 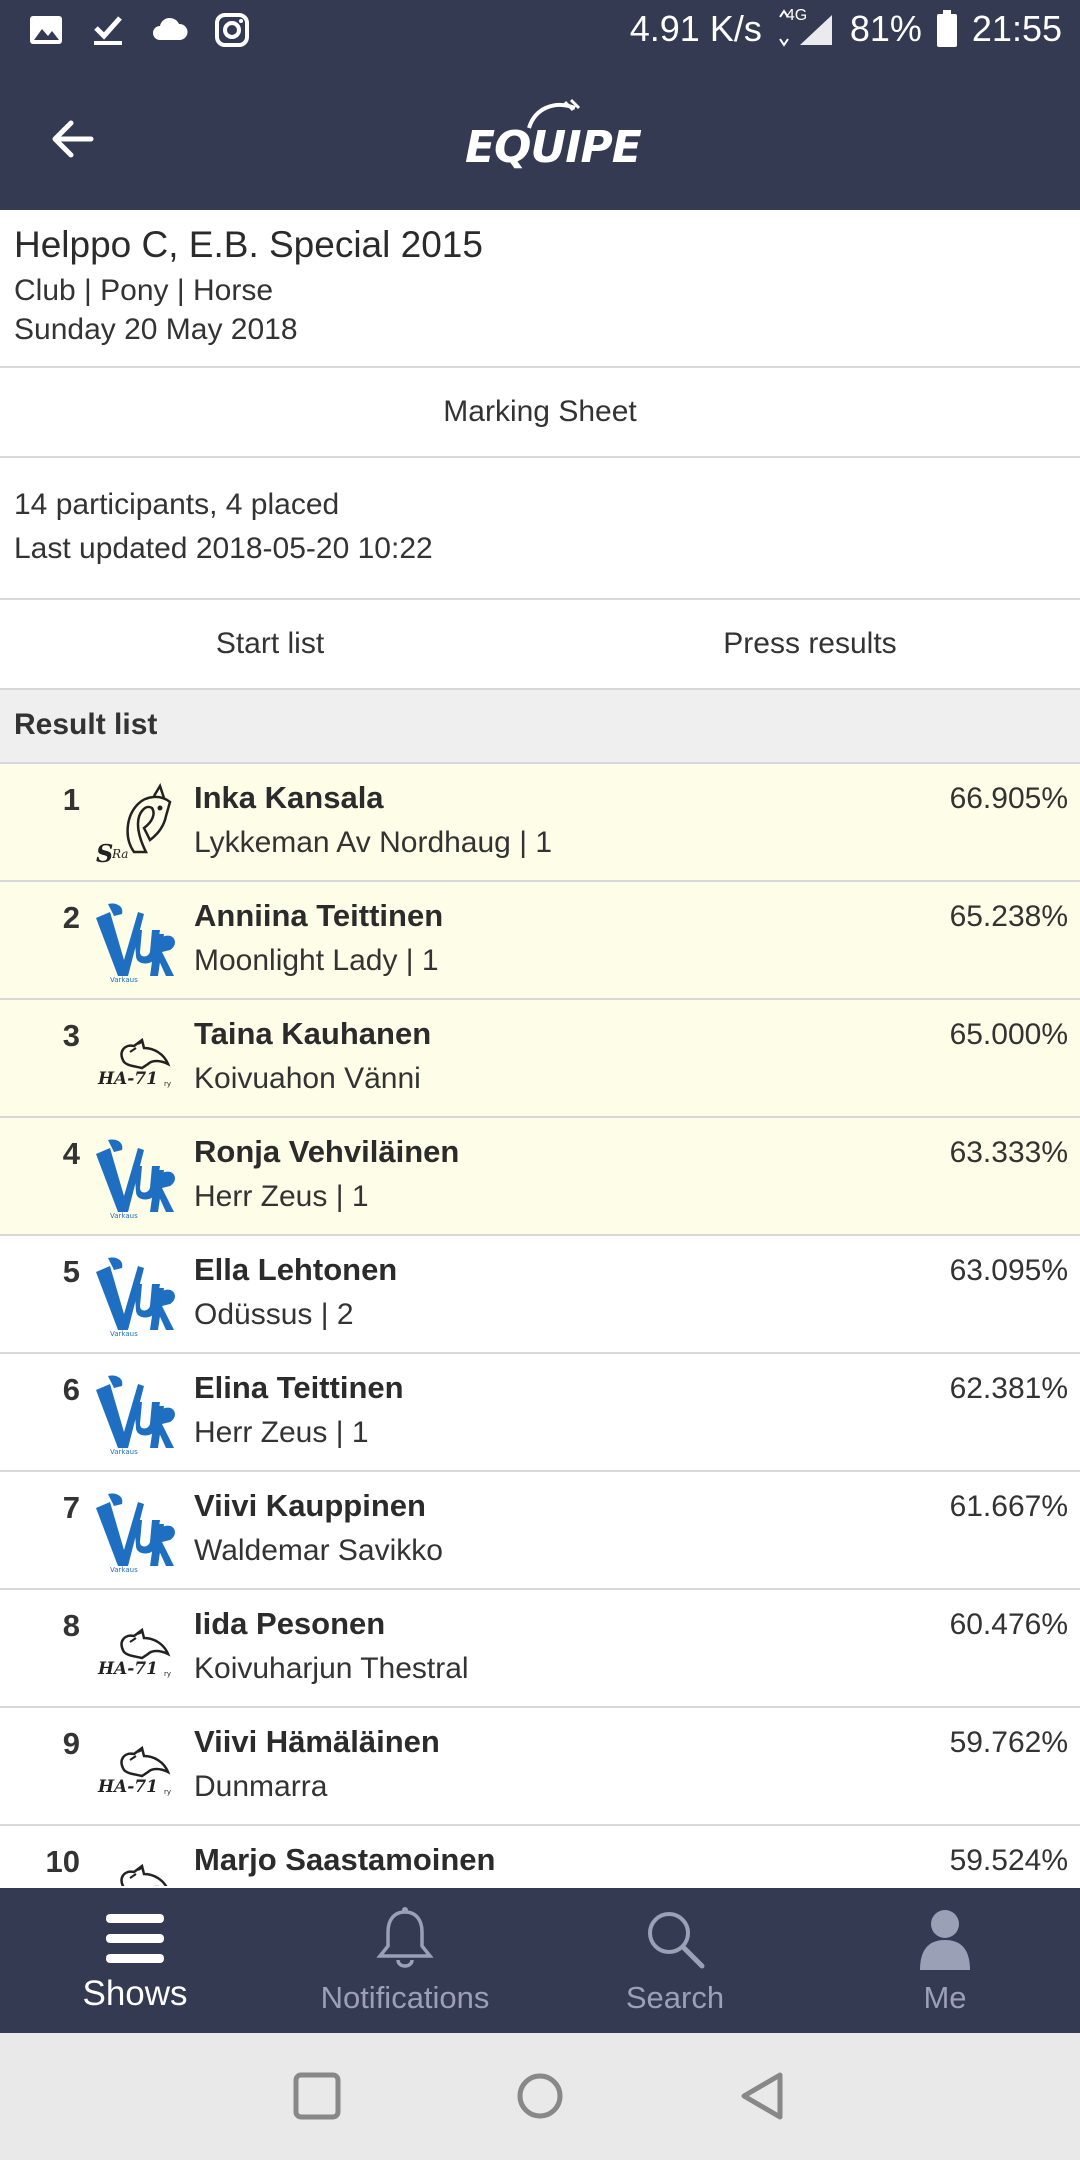 What do you see at coordinates (540, 32) in the screenshot?
I see `status-bar: 4.91 K/s 4G 81% 21:55` at bounding box center [540, 32].